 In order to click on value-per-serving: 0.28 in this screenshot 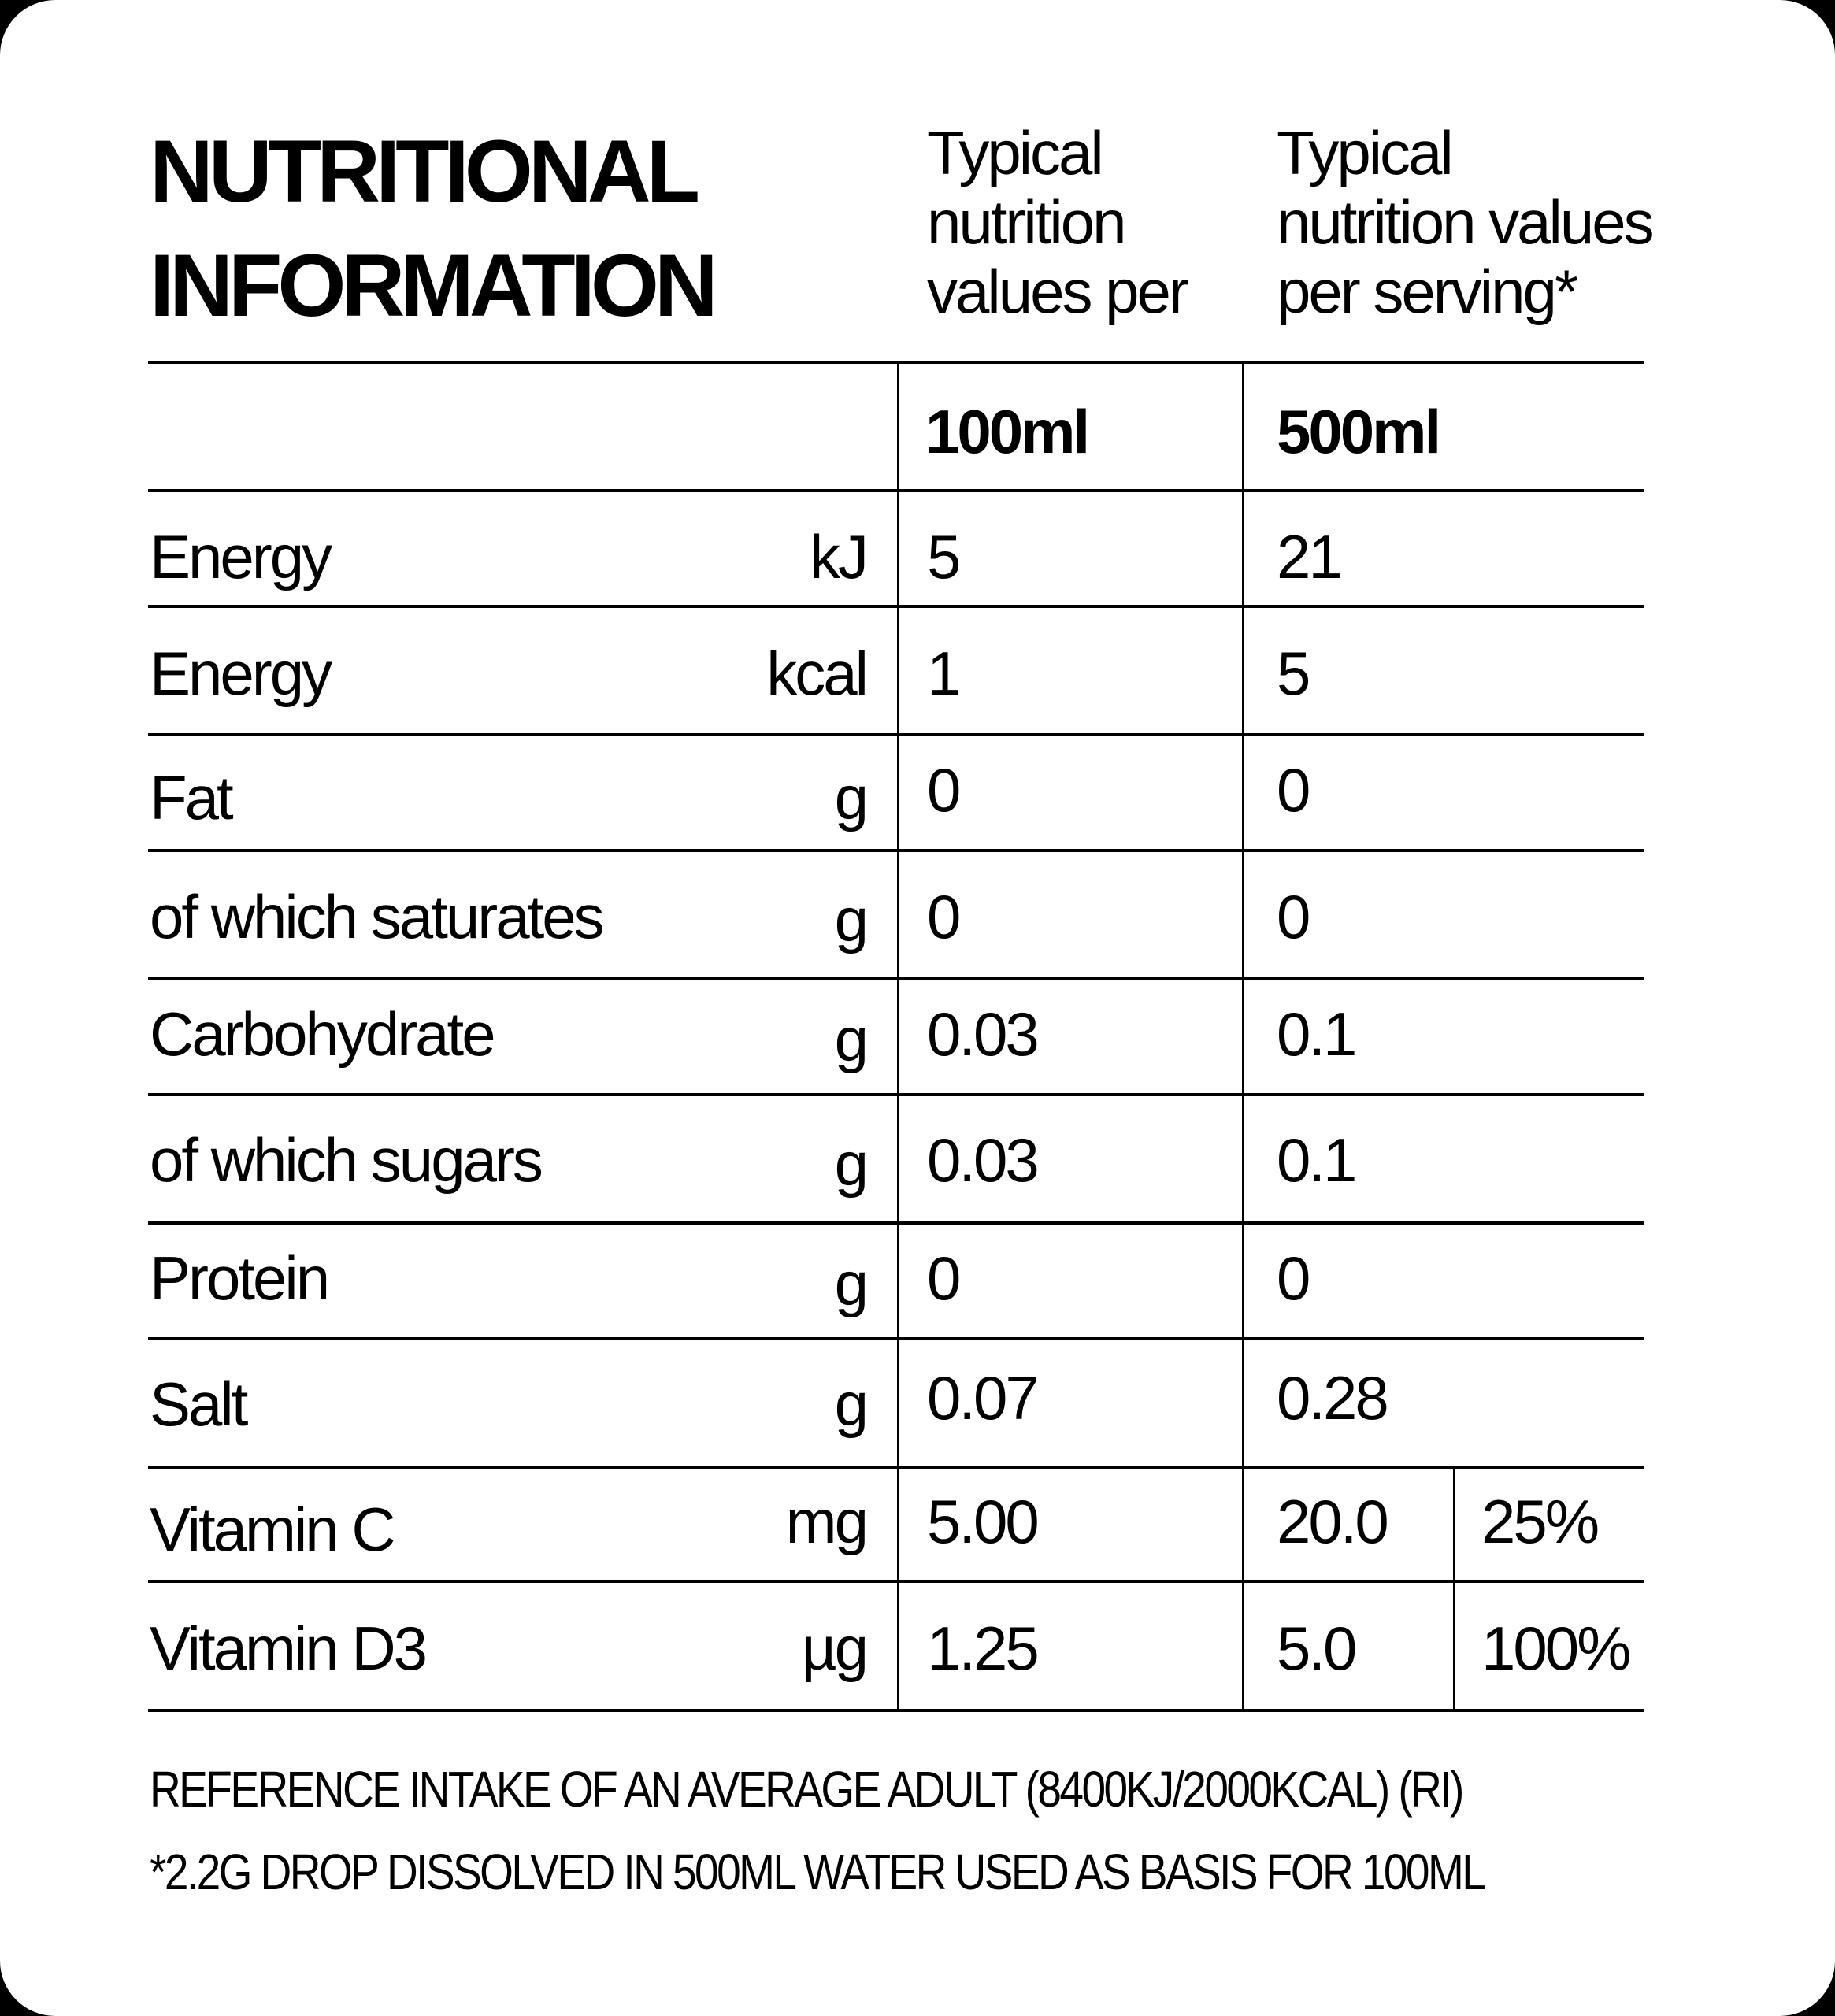, I will do `click(1333, 1397)`.